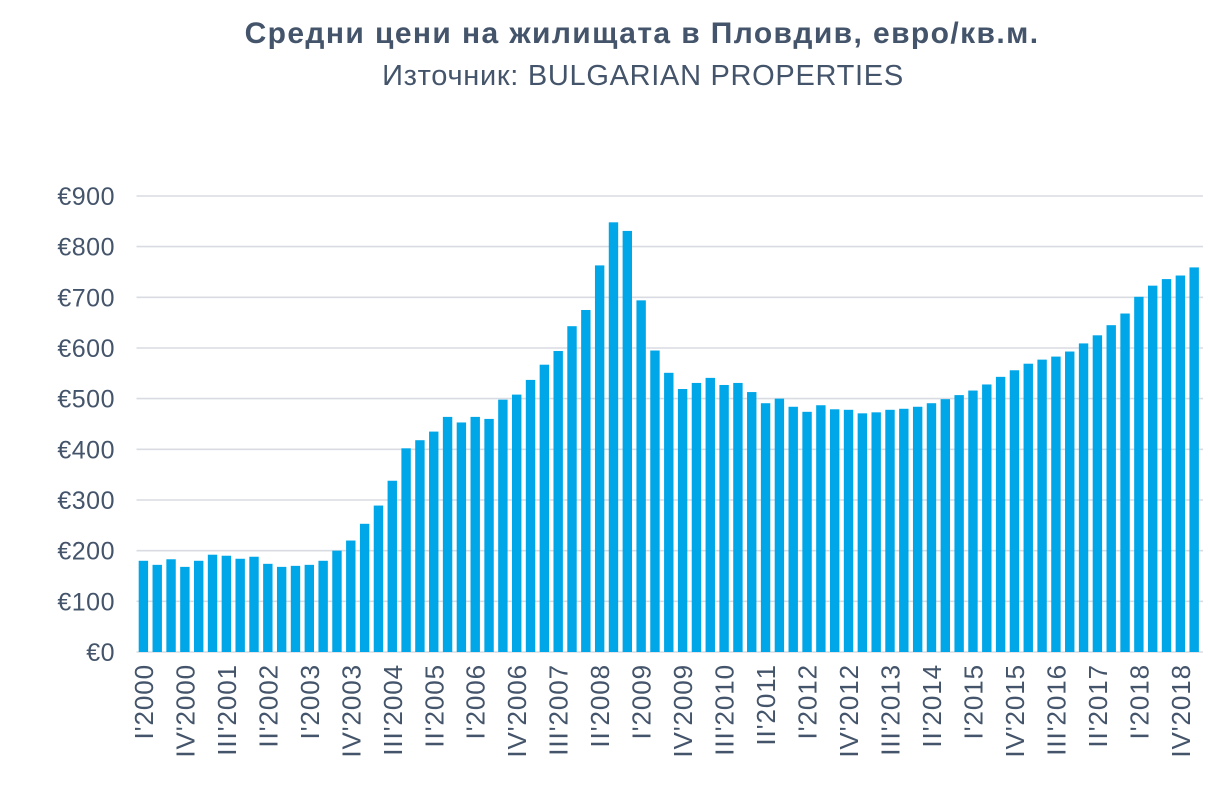  Describe the element at coordinates (86, 197) in the screenshot. I see `svg-text: €900` at that location.